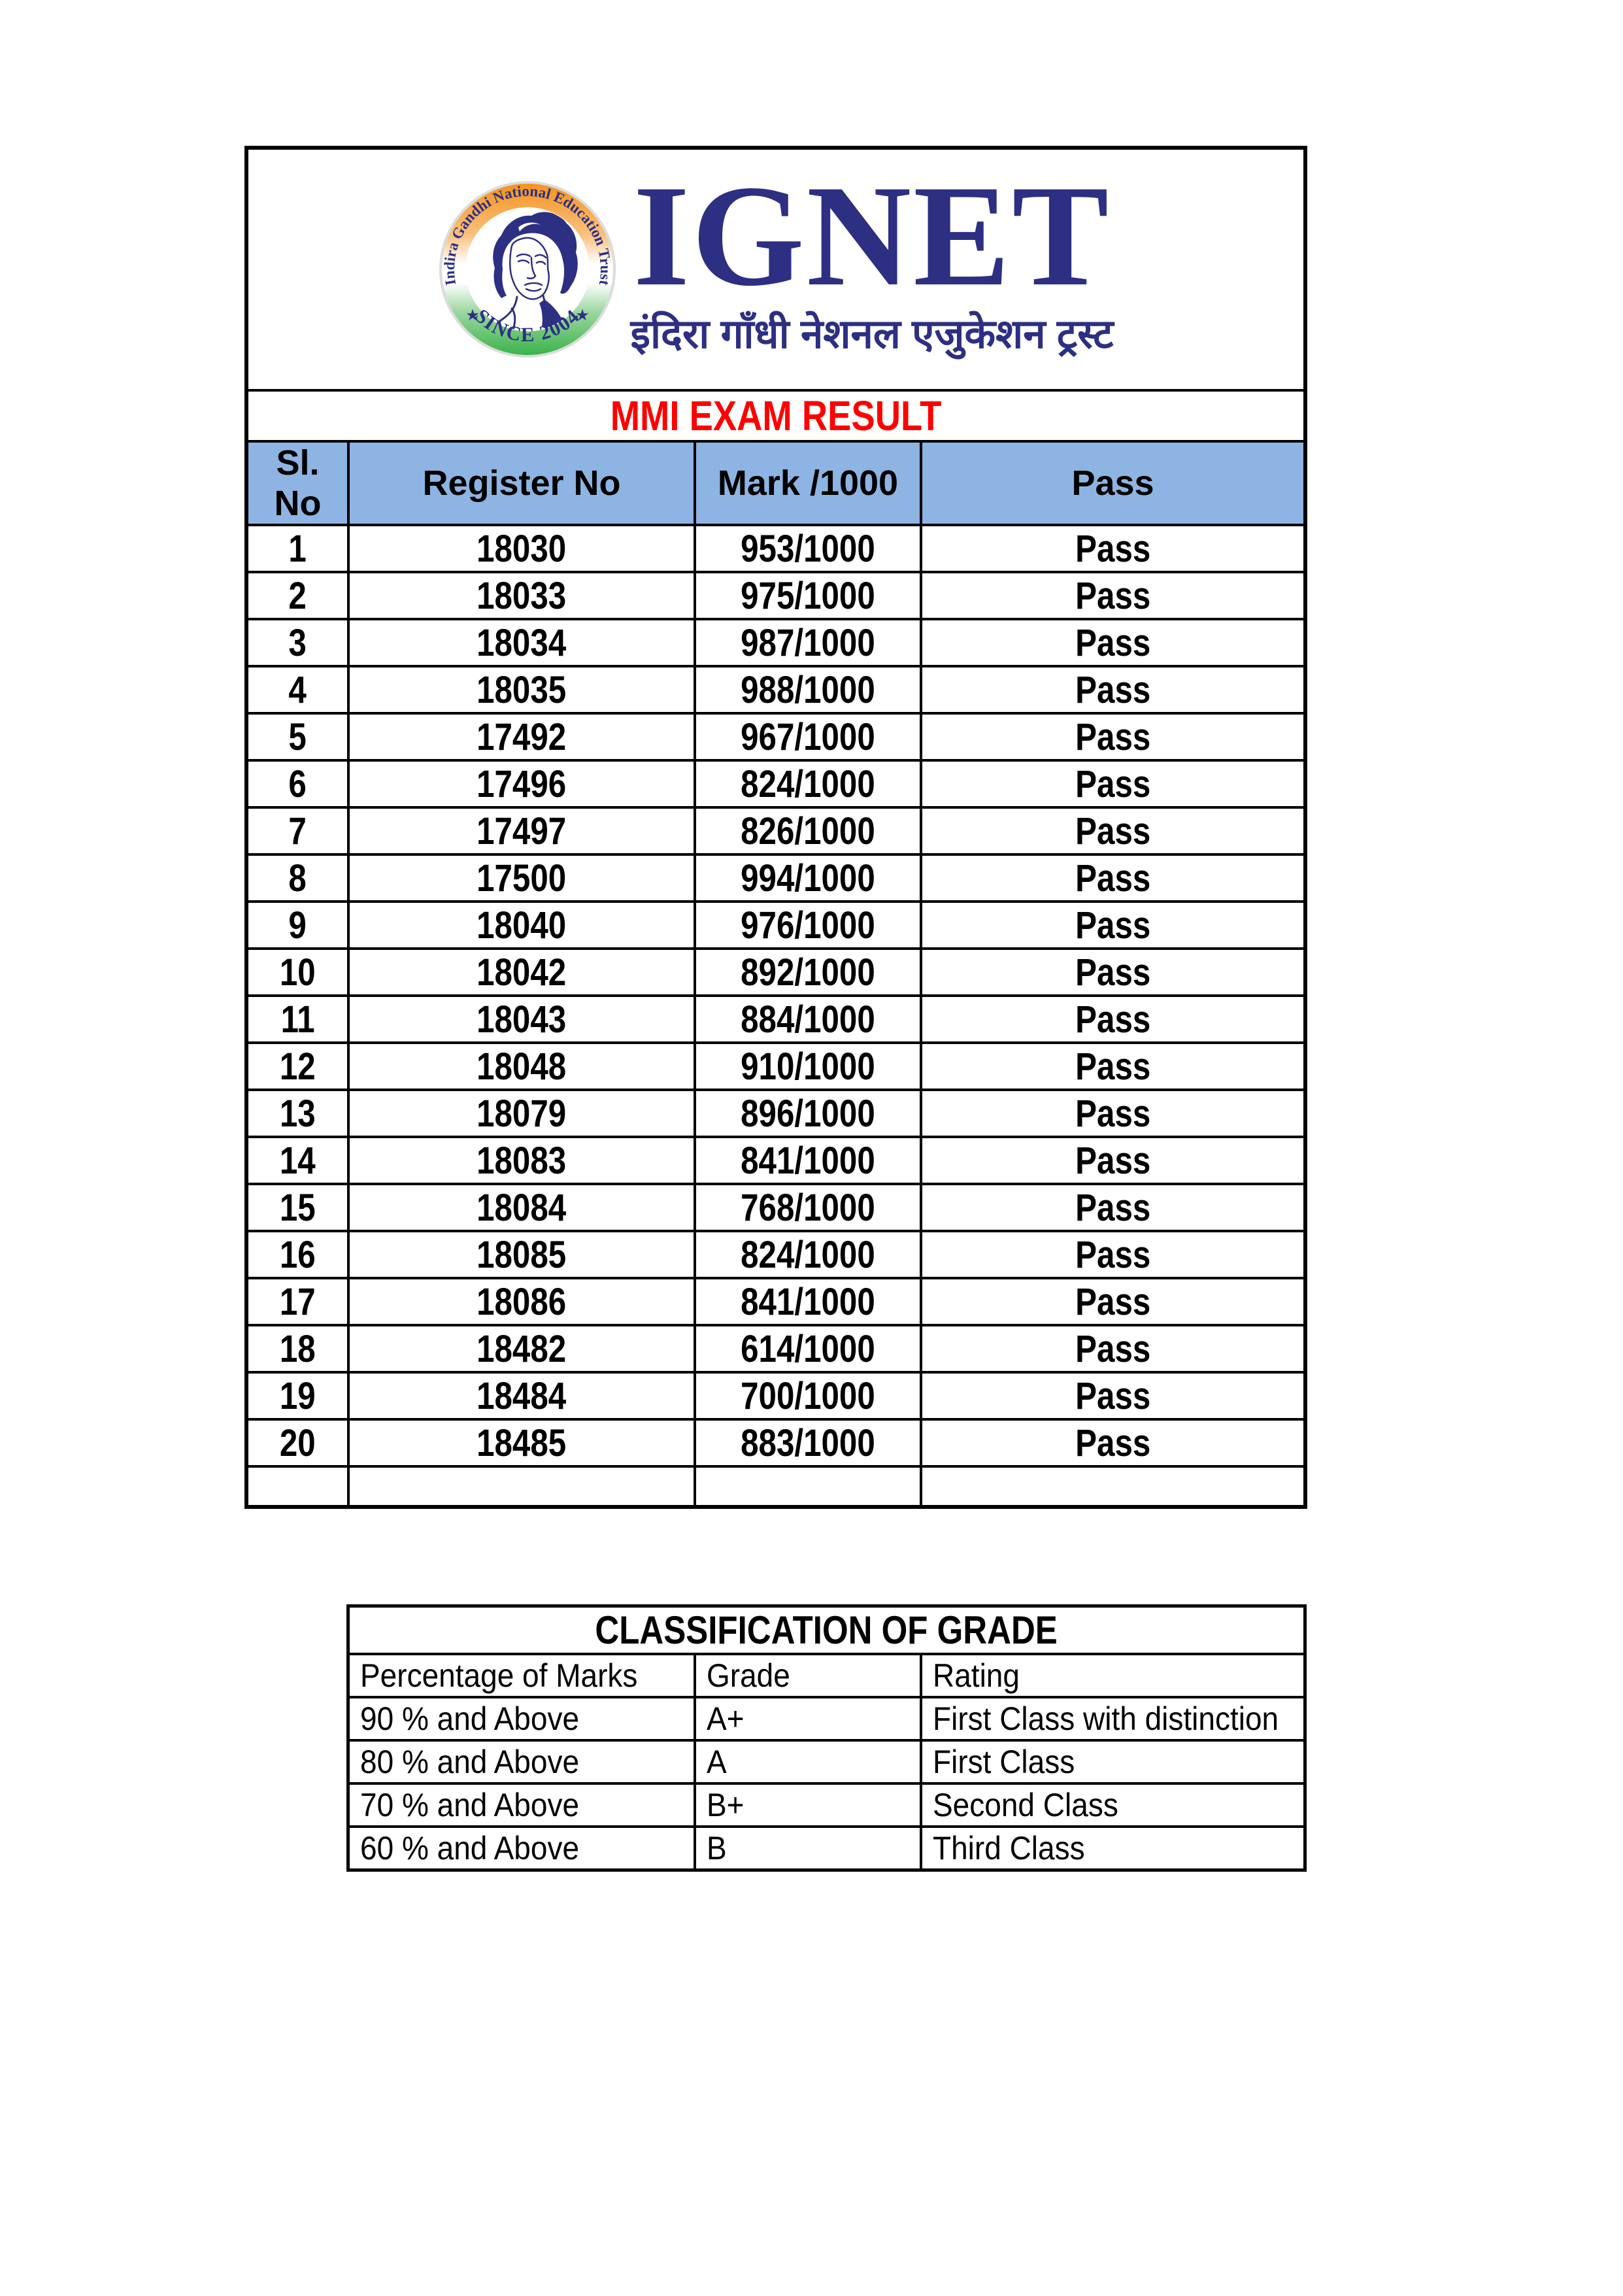 The image size is (1623, 2296). I want to click on mark-value: 824/1000, so click(808, 784).